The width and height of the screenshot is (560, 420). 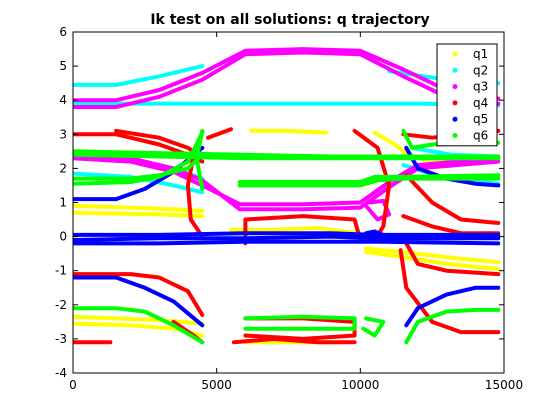 I want to click on legend-marker-q3, so click(x=455, y=87).